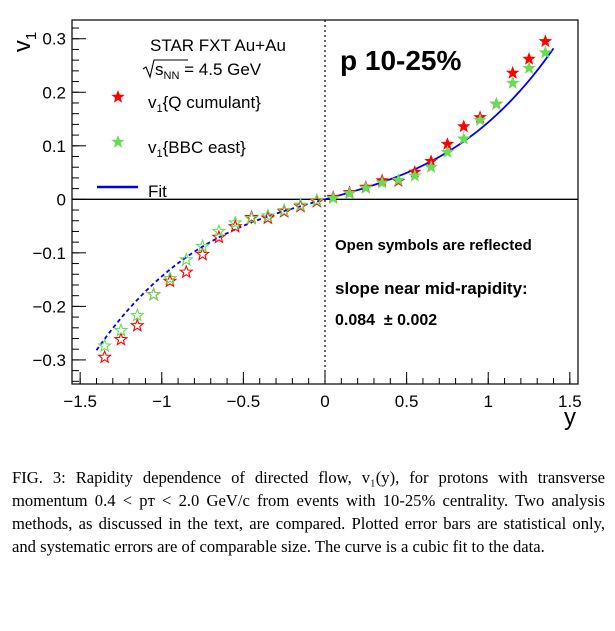 This screenshot has width=615, height=631. Describe the element at coordinates (54, 92) in the screenshot. I see `y-tick-label: 0.2` at that location.